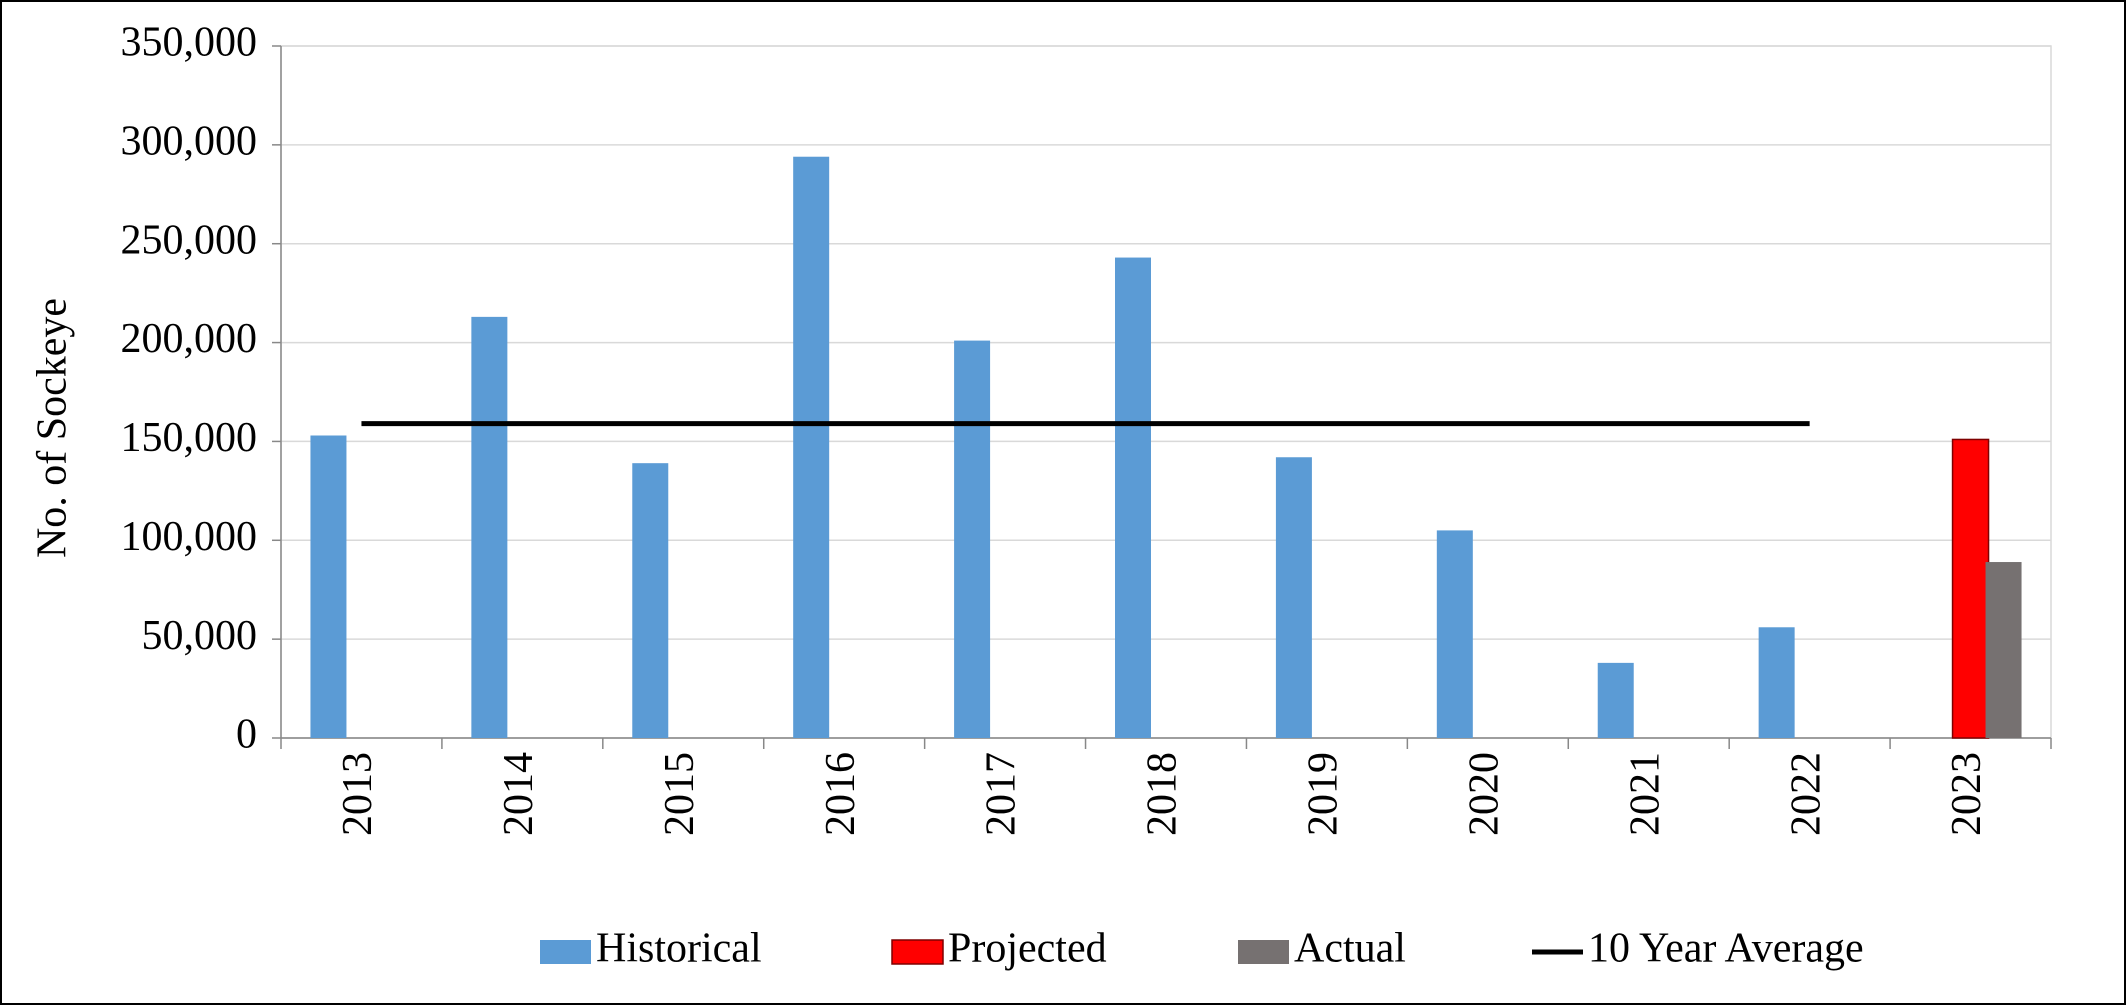 This screenshot has width=2126, height=1005. What do you see at coordinates (189, 339) in the screenshot?
I see `y-tick-label: 200,000` at bounding box center [189, 339].